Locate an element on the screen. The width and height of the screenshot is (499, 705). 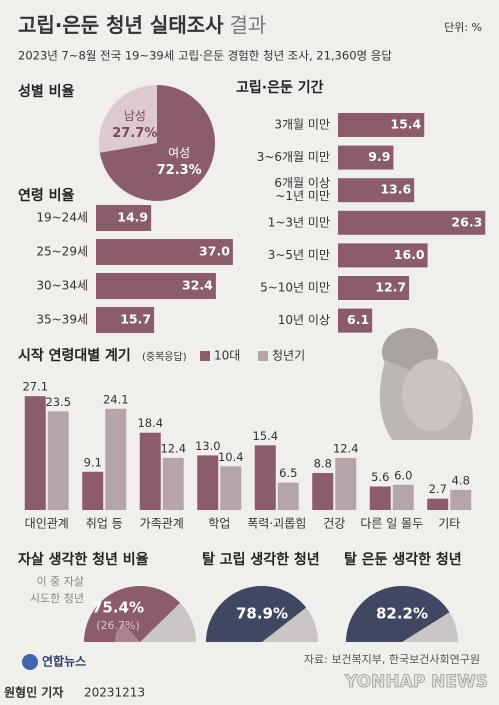
category-label: 취업 등 is located at coordinates (104, 524).